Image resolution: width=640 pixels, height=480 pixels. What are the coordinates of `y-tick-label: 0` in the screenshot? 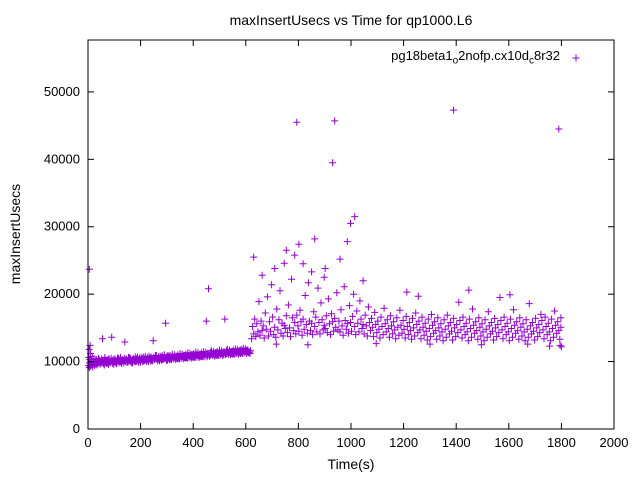 It's located at (76, 428).